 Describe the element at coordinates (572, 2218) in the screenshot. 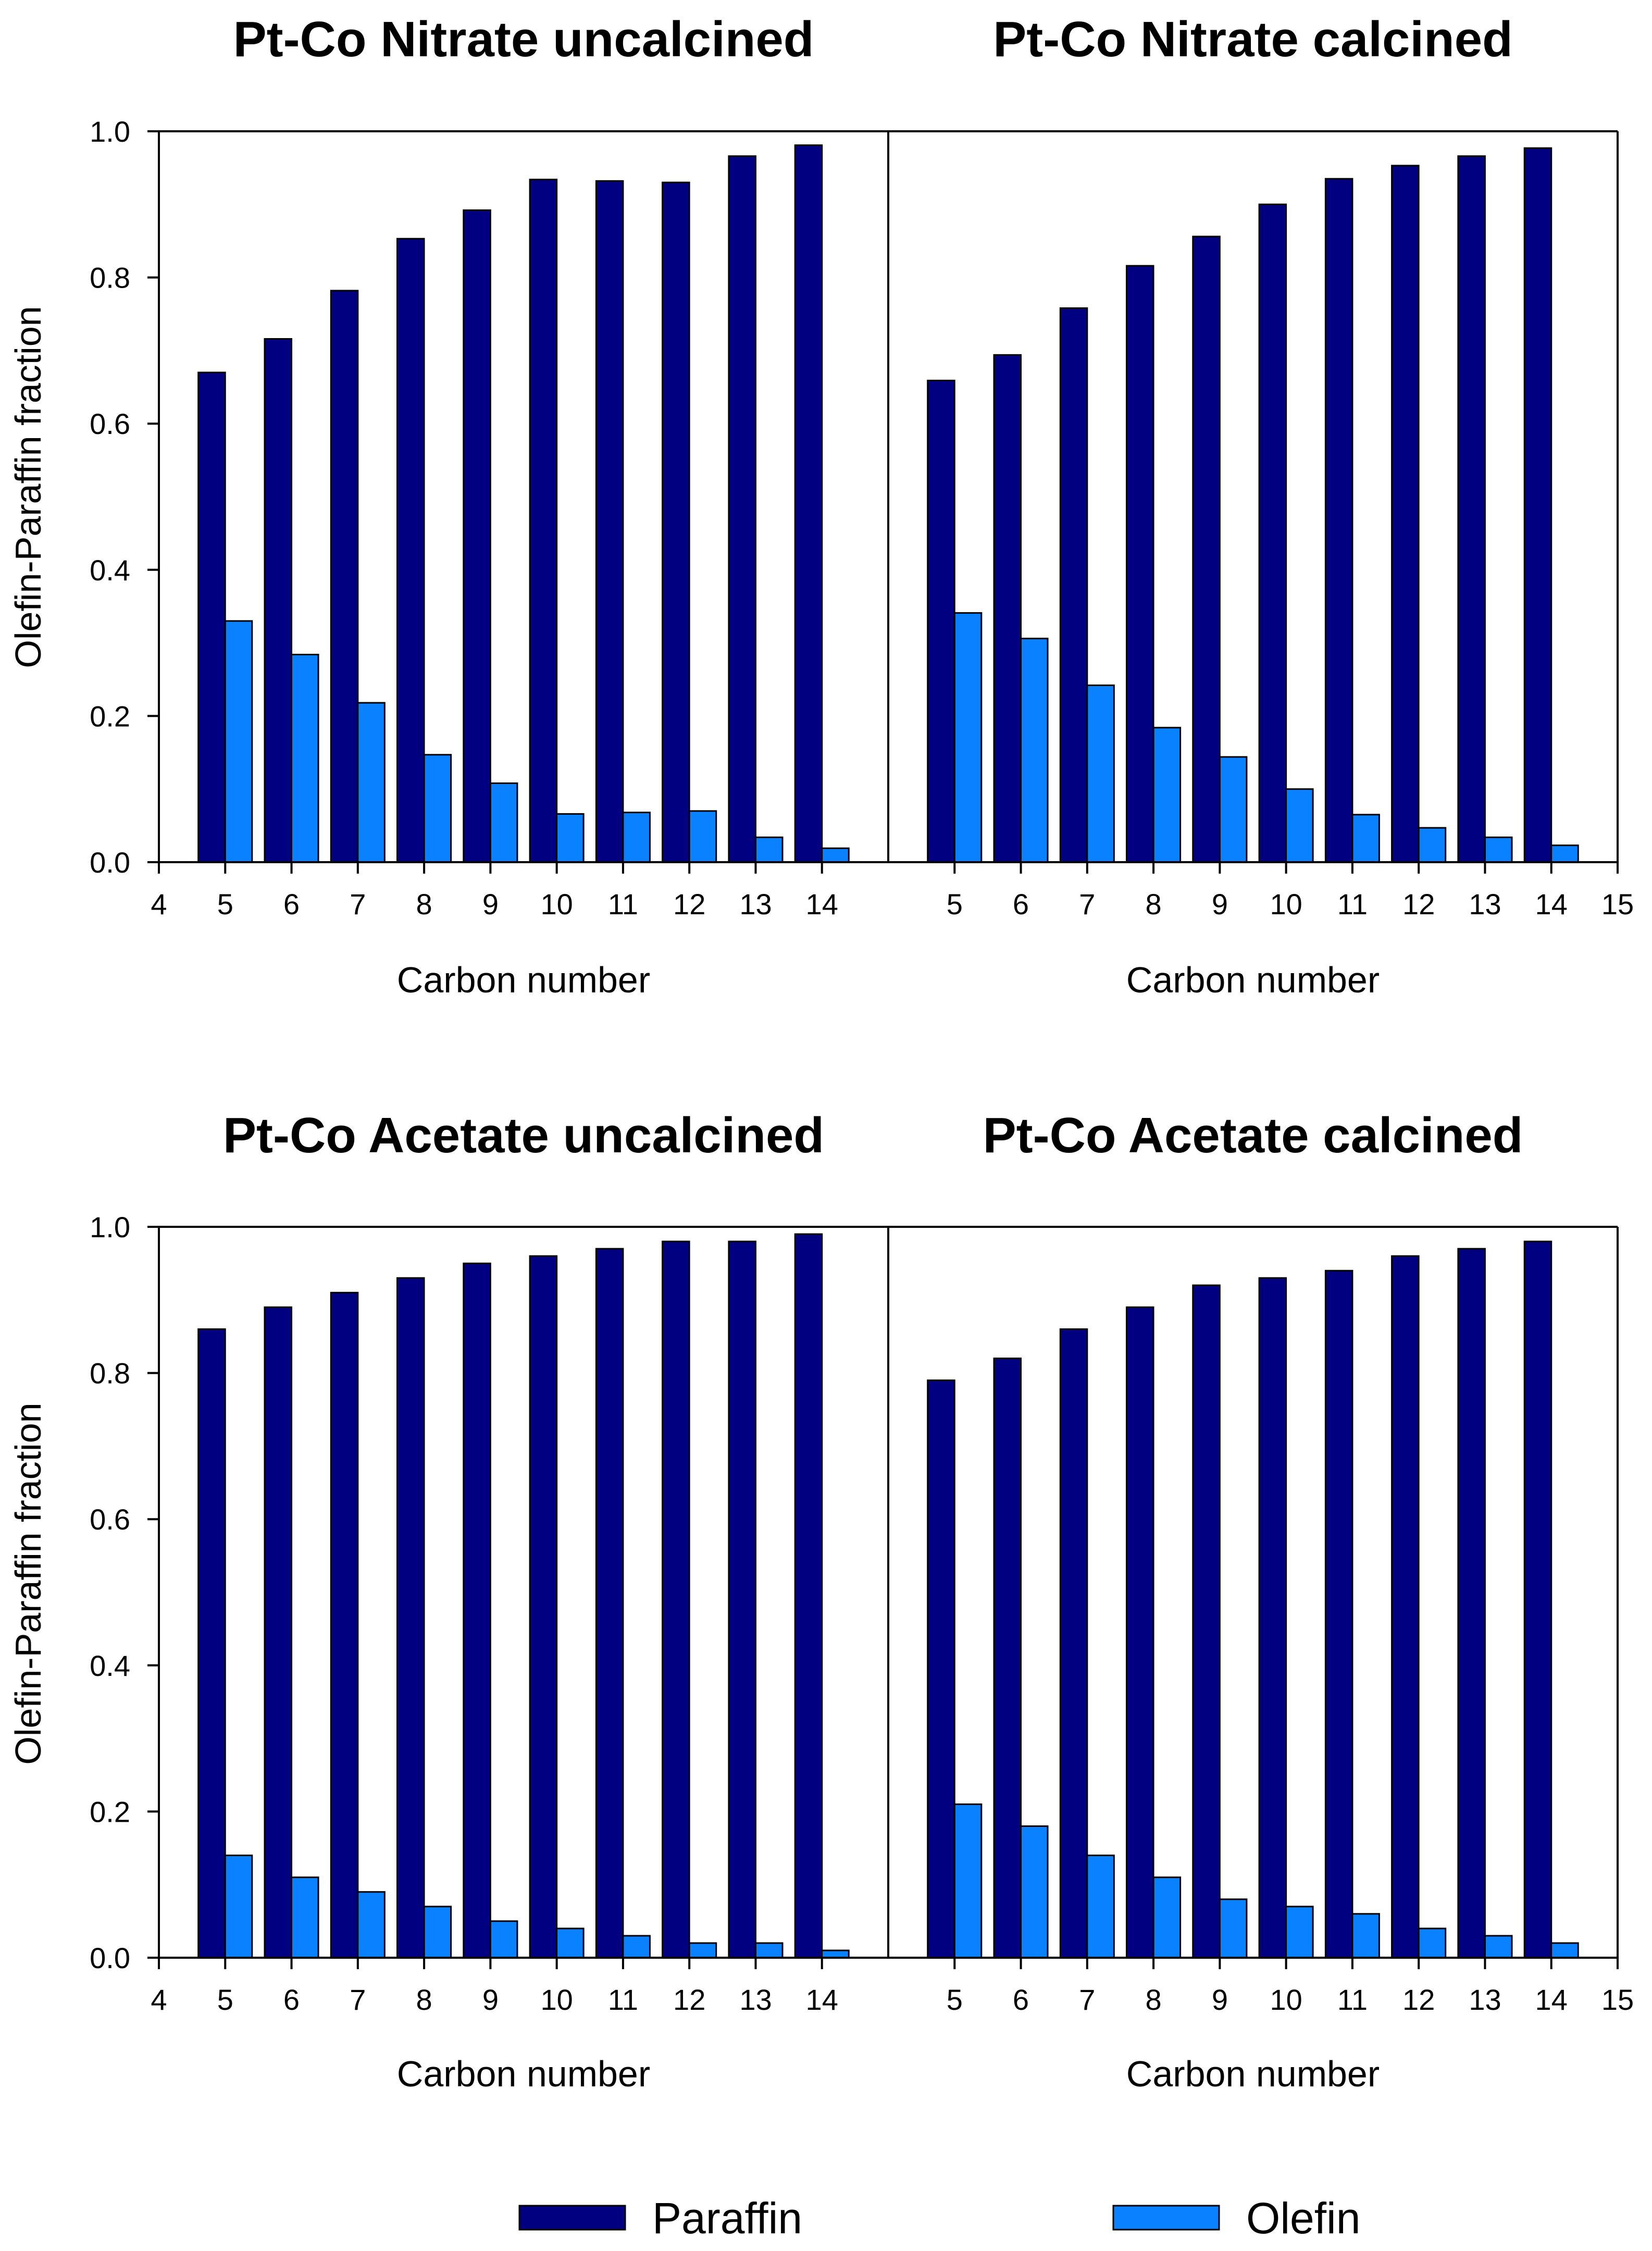

I see `legend-swatch-paraffin` at that location.